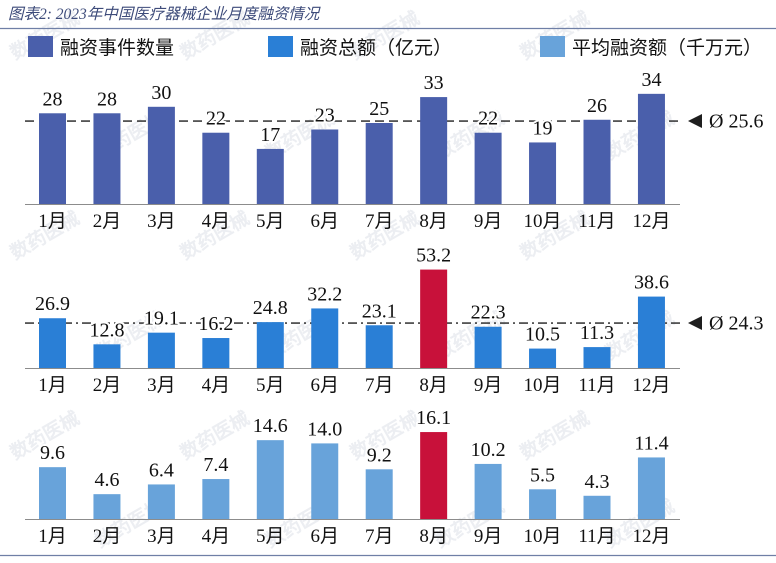 This screenshot has width=776, height=563. What do you see at coordinates (106, 330) in the screenshot?
I see `total-amount-value-label: 12.8` at bounding box center [106, 330].